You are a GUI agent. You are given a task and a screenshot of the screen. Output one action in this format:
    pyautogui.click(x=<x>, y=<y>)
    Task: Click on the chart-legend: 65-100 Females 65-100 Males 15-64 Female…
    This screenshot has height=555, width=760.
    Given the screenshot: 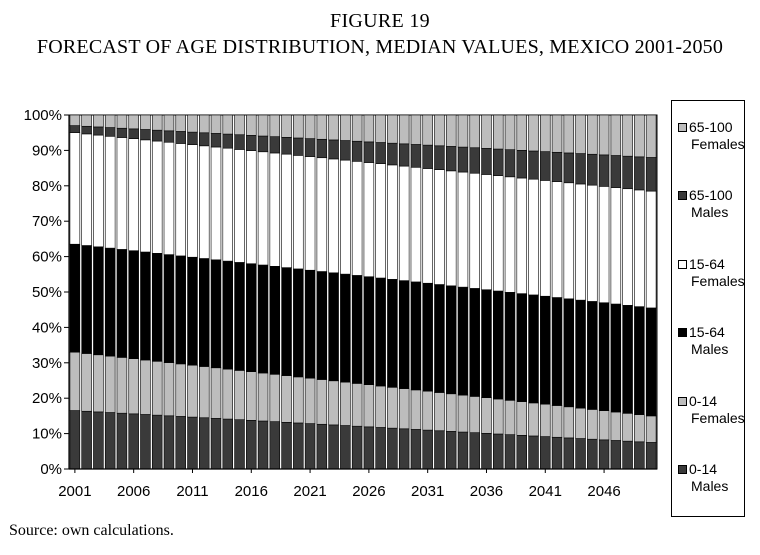 What is the action you would take?
    pyautogui.click(x=708, y=308)
    